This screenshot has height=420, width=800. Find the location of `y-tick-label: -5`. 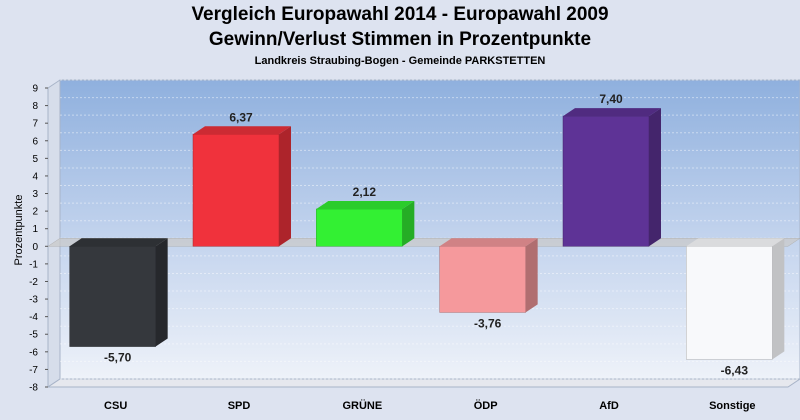

y-tick-label: -5 is located at coordinates (33, 335).